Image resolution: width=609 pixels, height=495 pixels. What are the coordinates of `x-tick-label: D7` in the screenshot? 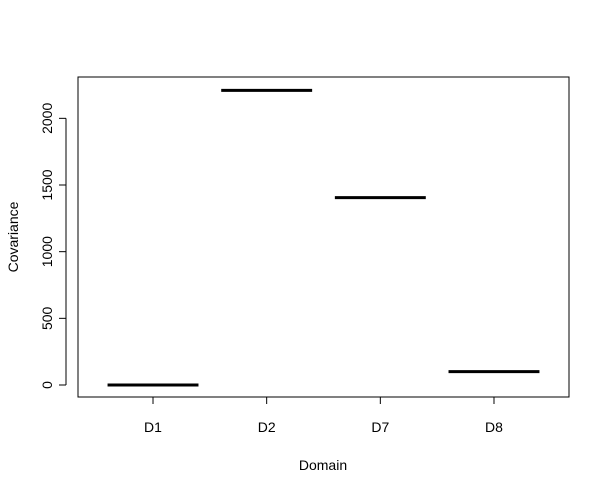 It's located at (380, 427).